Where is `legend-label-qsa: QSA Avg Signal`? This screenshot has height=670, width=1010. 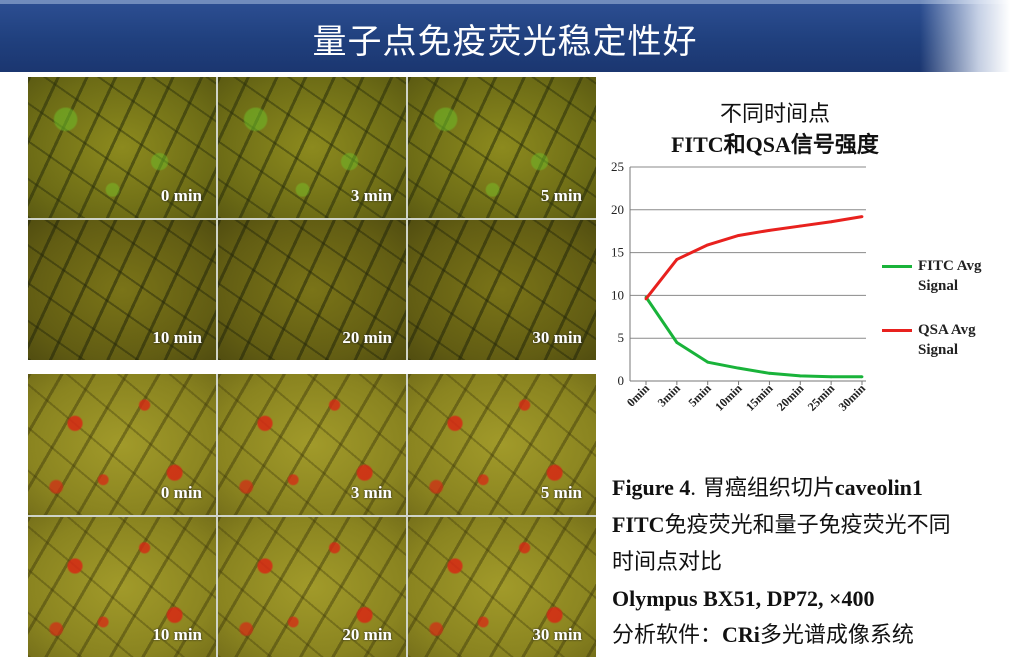 legend-label-qsa: QSA Avg Signal is located at coordinates (947, 340).